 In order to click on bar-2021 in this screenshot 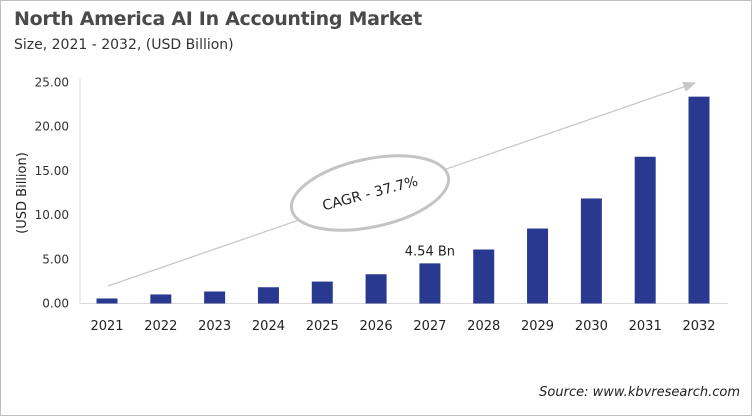, I will do `click(107, 301)`.